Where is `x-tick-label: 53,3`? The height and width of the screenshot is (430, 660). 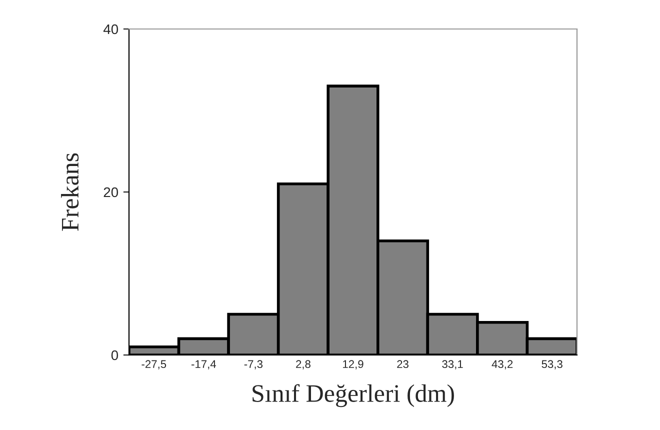
x-tick-label: 53,3 is located at coordinates (552, 365).